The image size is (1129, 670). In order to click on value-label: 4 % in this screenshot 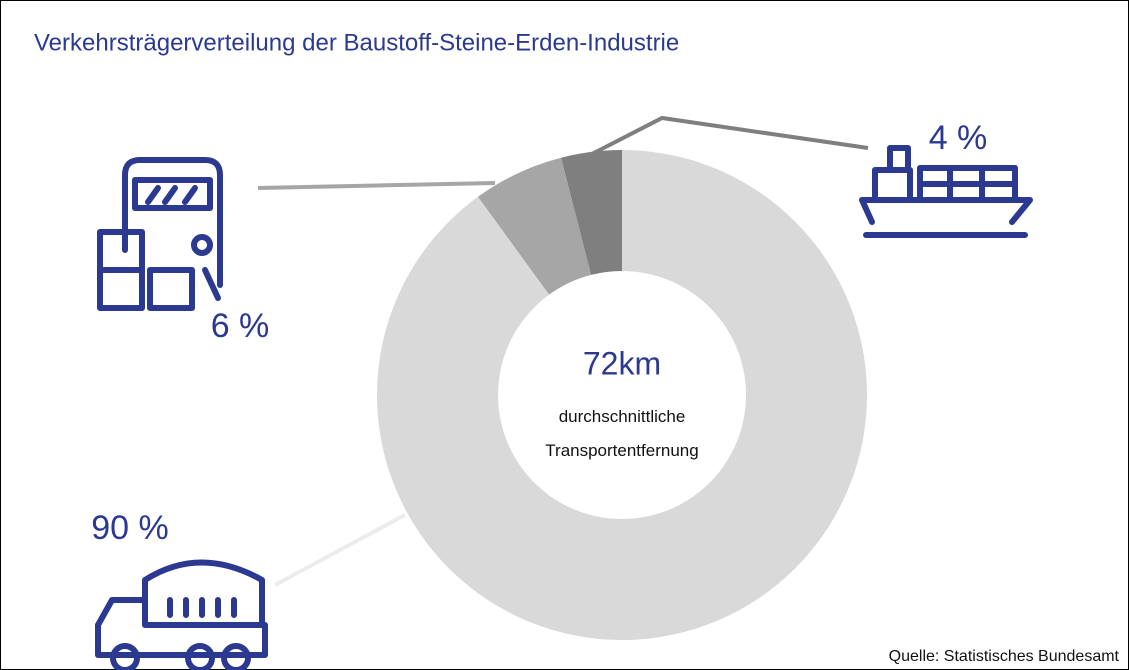, I will do `click(958, 138)`.